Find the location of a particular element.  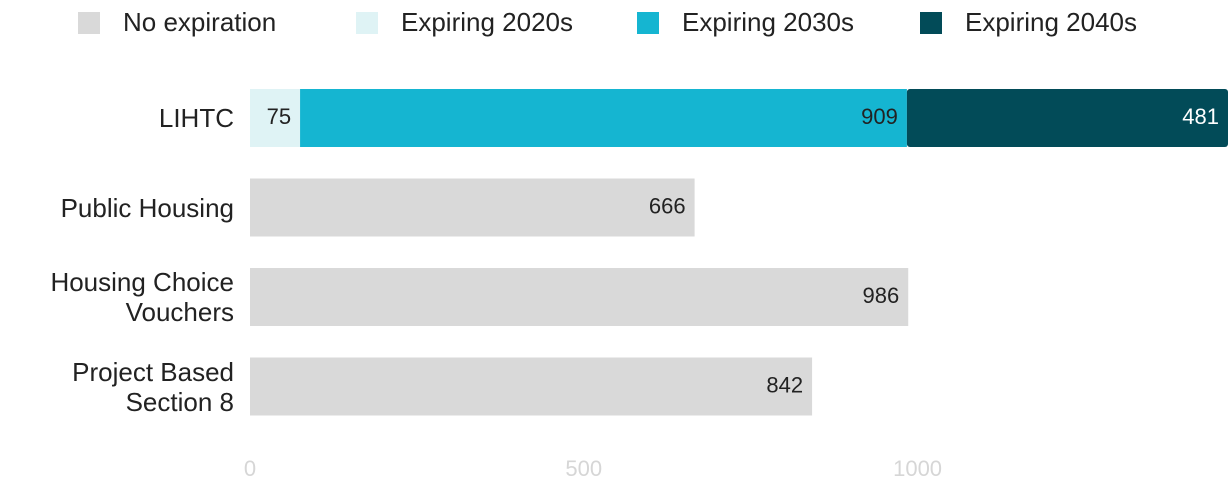

category-label: Public Housing is located at coordinates (147, 207).